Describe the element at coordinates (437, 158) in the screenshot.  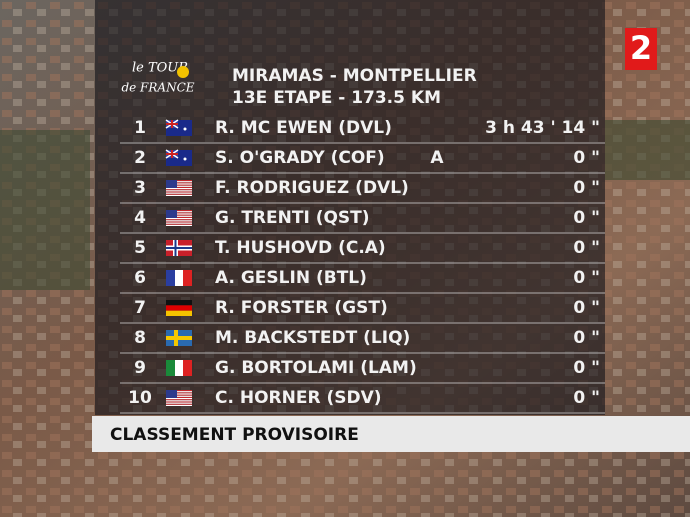
I see `note: A` at that location.